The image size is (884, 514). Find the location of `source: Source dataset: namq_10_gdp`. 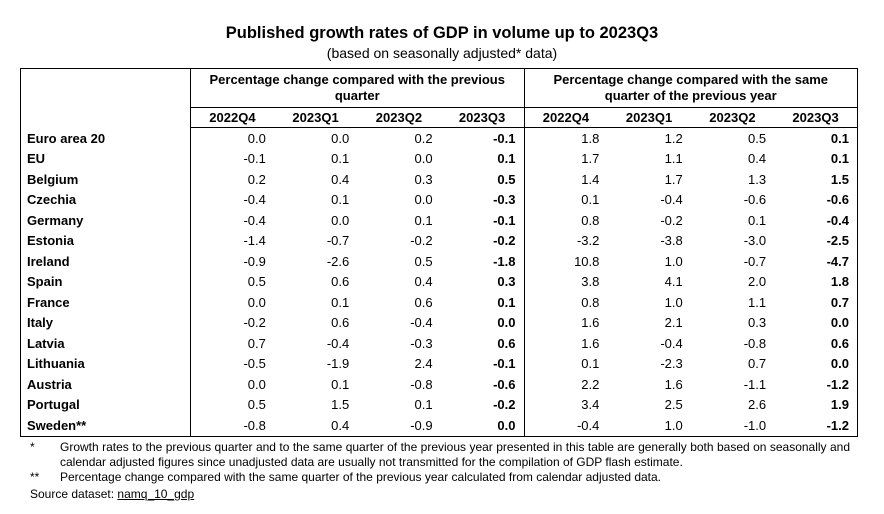

source: Source dataset: namq_10_gdp is located at coordinates (112, 494).